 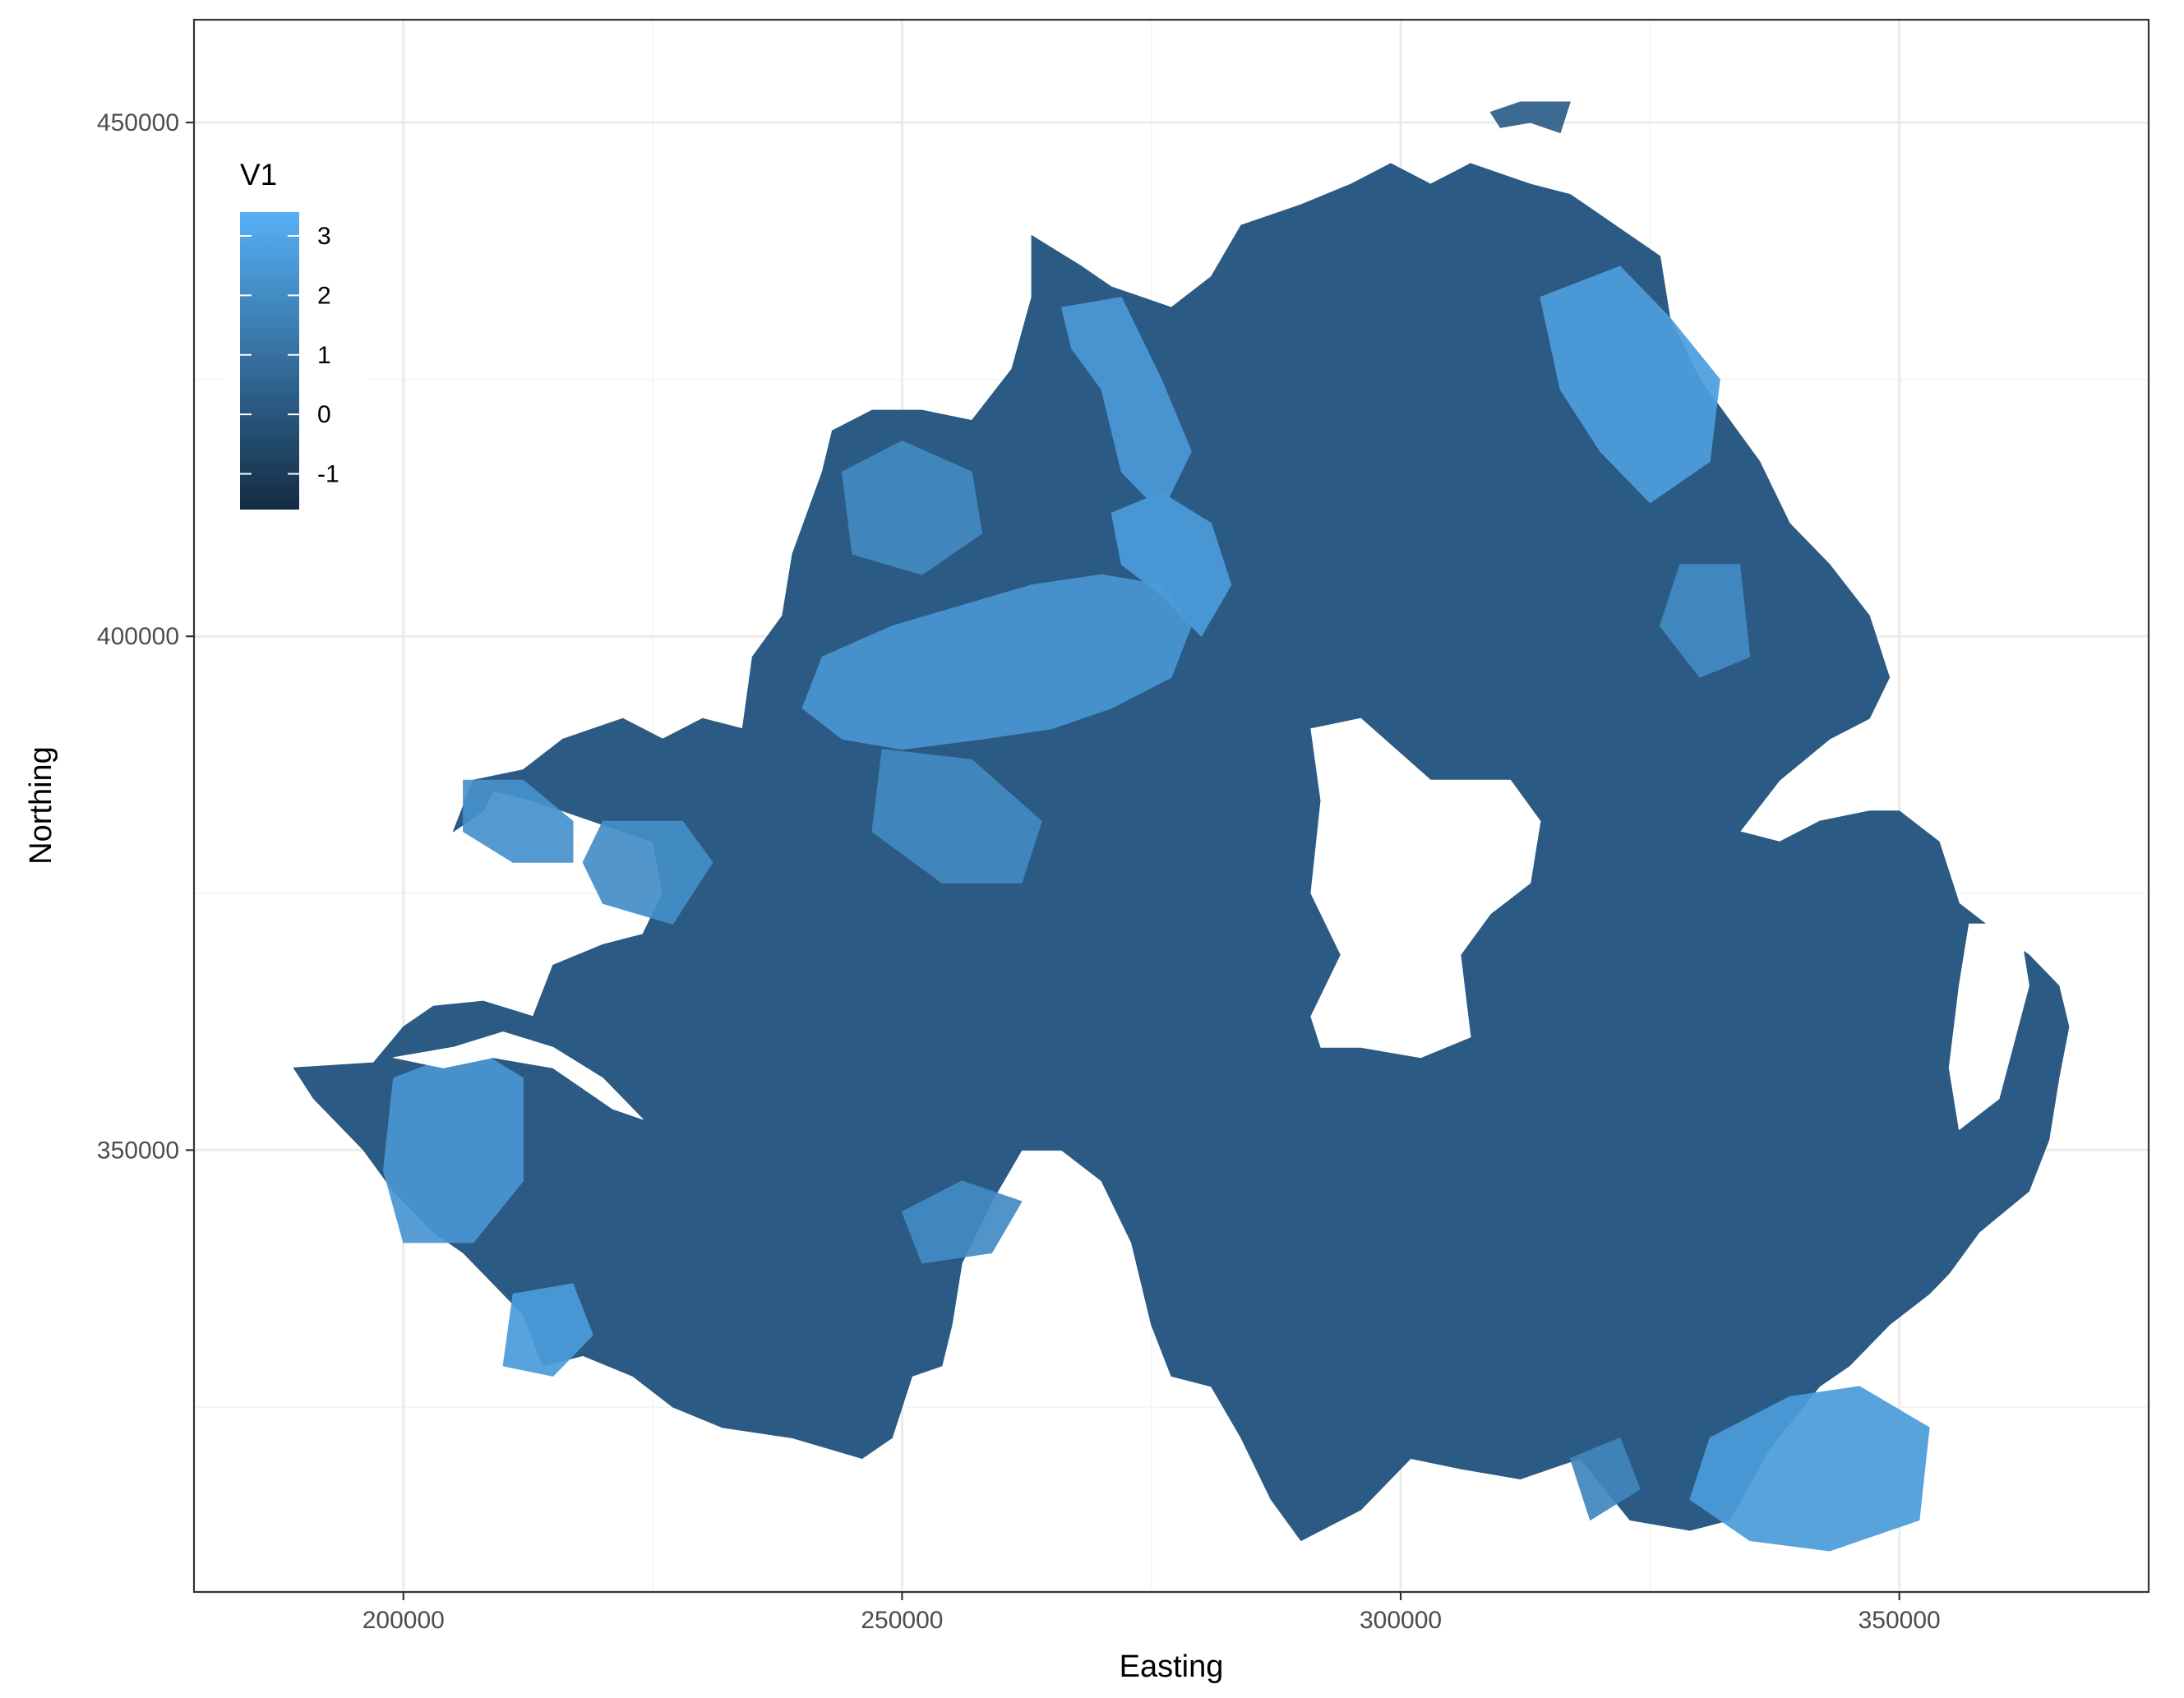 What do you see at coordinates (956, 816) in the screenshot?
I see `map-region-upland-central` at bounding box center [956, 816].